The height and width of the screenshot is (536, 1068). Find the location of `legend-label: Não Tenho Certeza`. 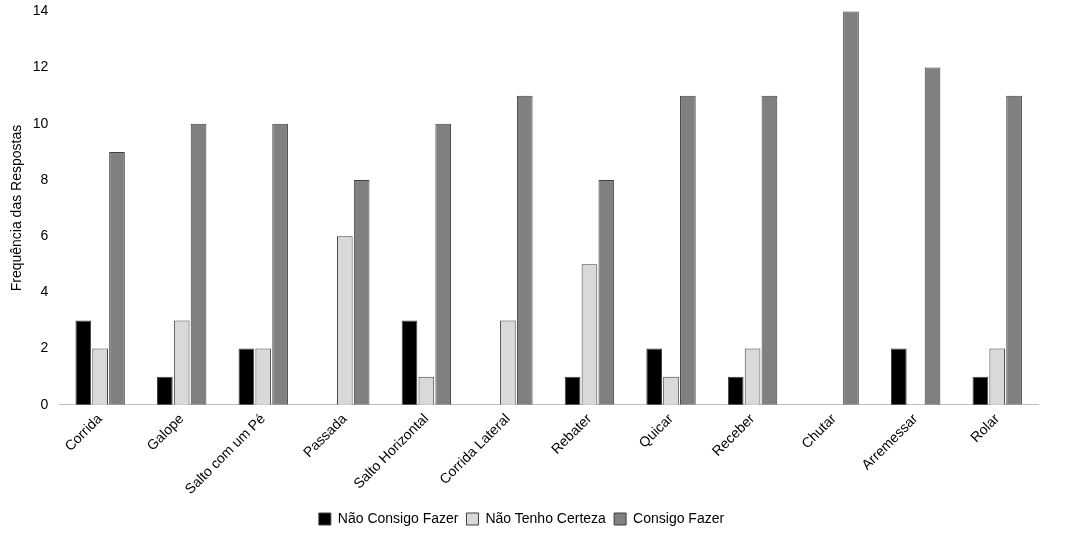

legend-label: Não Tenho Certeza is located at coordinates (546, 517).